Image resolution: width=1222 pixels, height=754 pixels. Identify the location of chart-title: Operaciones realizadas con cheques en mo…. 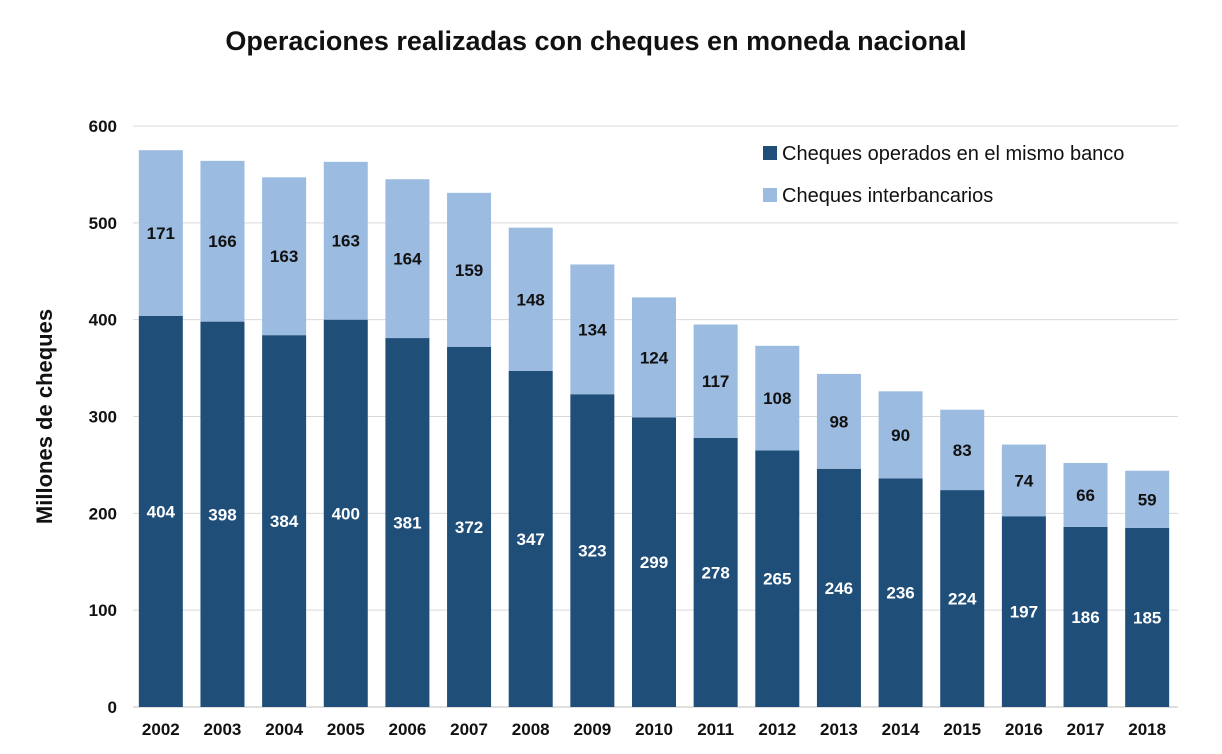
(596, 41).